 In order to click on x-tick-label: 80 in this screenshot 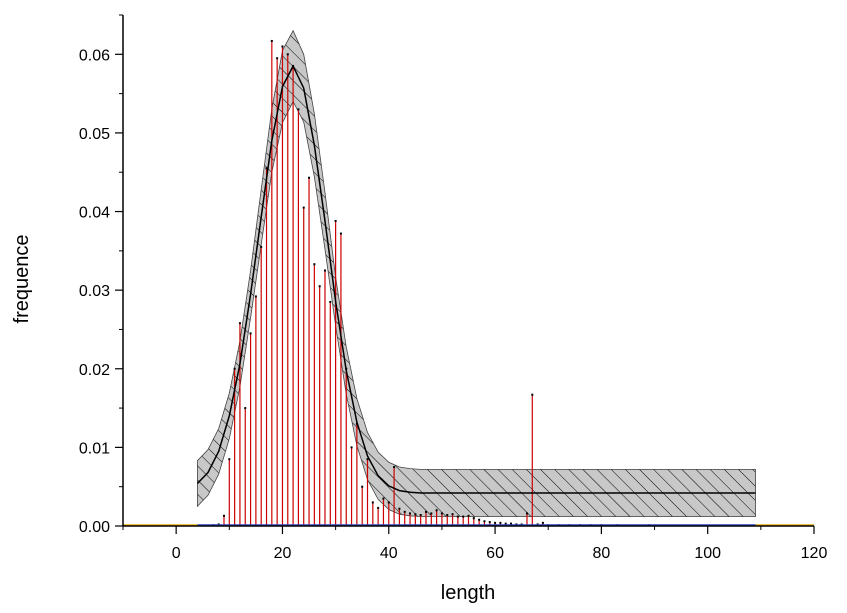, I will do `click(601, 553)`.